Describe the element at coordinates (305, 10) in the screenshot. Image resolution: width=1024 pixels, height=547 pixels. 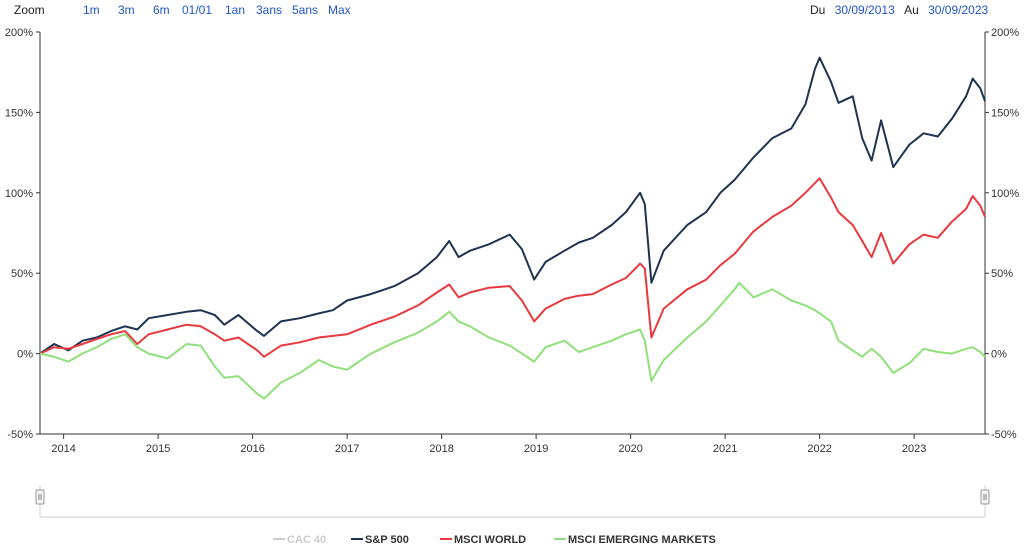
I see `zoom-5y-button: 5ans` at that location.